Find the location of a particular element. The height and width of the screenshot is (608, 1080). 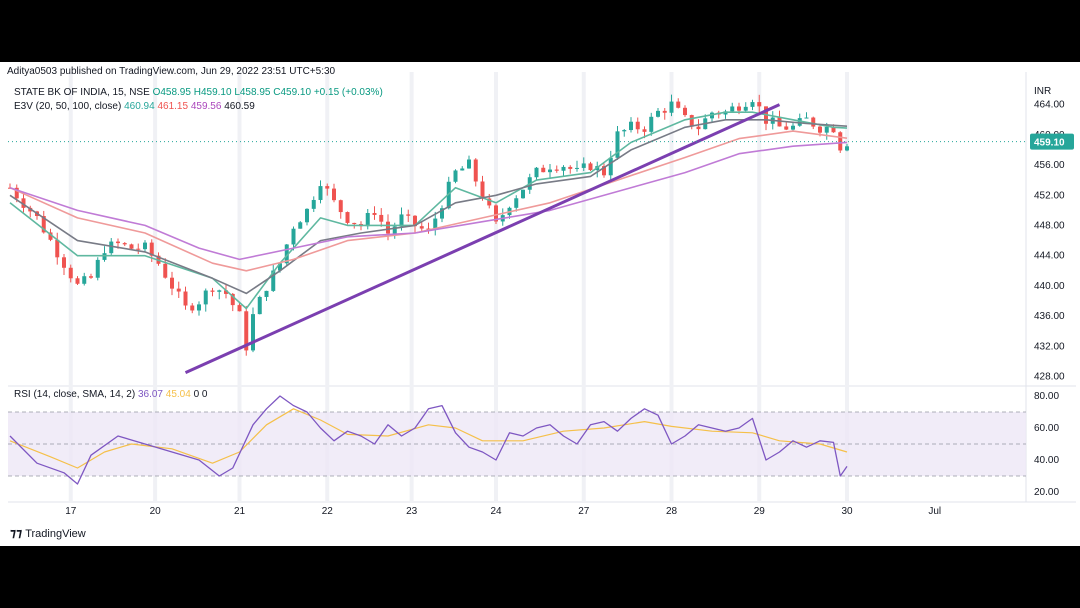

y-tick-label: 436.00 is located at coordinates (1049, 316).